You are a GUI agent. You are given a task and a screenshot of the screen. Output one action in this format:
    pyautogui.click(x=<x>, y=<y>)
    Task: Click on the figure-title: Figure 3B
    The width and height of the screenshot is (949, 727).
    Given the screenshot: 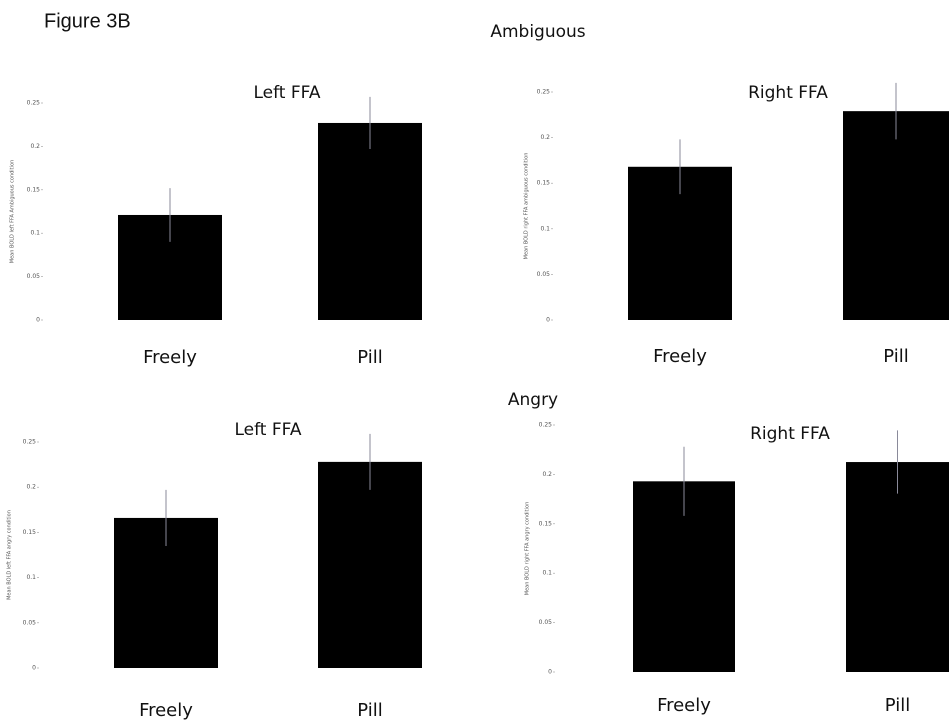 What is the action you would take?
    pyautogui.click(x=87, y=21)
    